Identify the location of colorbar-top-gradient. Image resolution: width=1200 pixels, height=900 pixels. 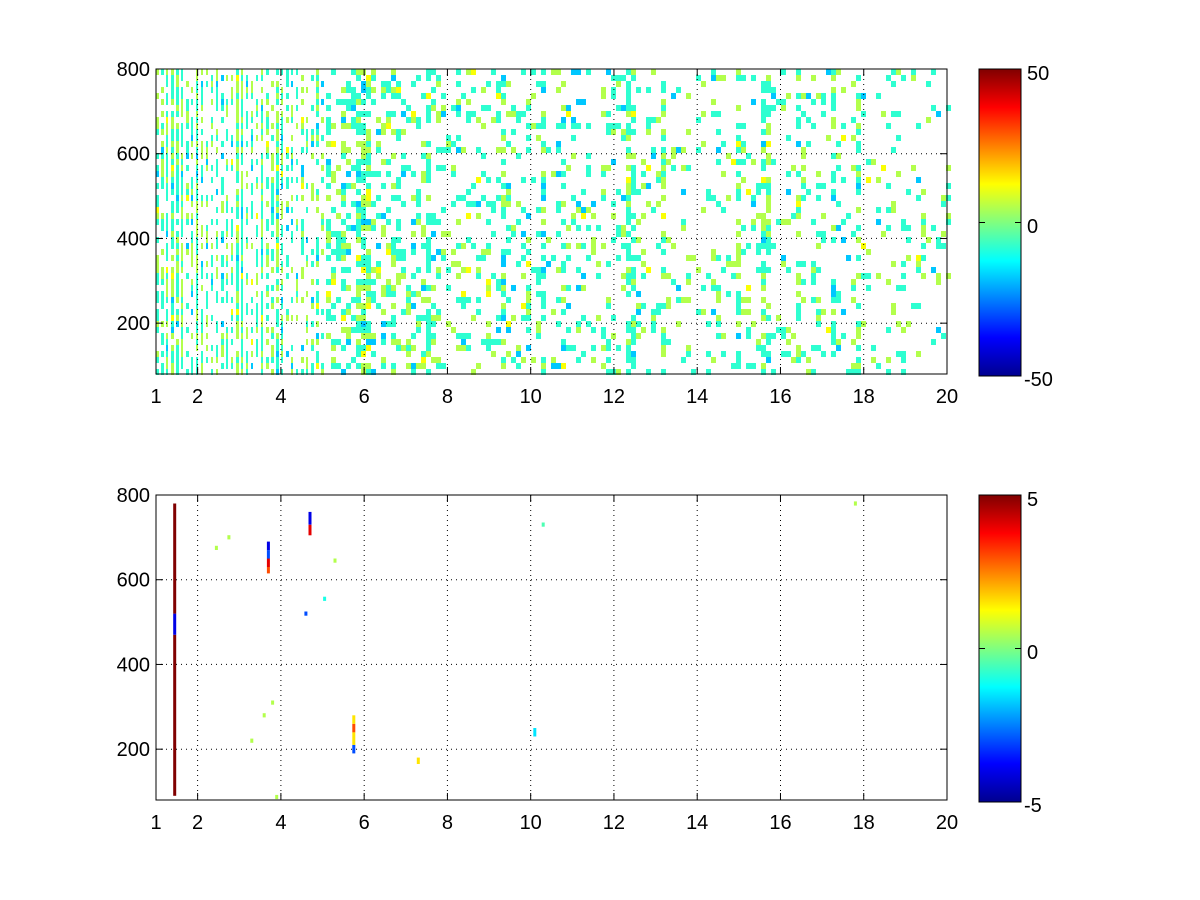
(1000, 222).